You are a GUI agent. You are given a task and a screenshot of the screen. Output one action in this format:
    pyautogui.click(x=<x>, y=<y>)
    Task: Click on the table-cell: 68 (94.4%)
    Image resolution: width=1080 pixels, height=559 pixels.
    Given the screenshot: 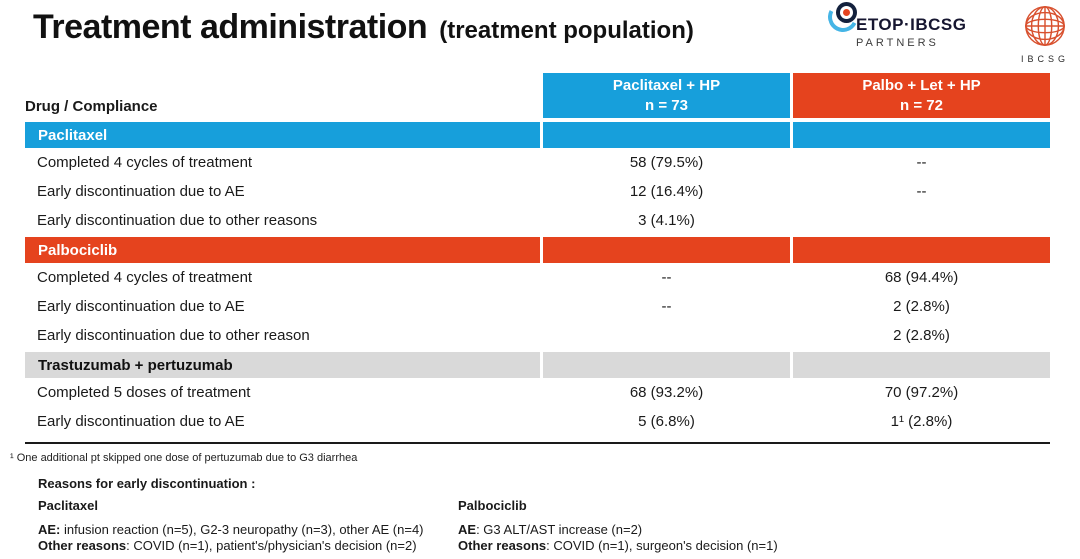 What is the action you would take?
    pyautogui.click(x=921, y=277)
    